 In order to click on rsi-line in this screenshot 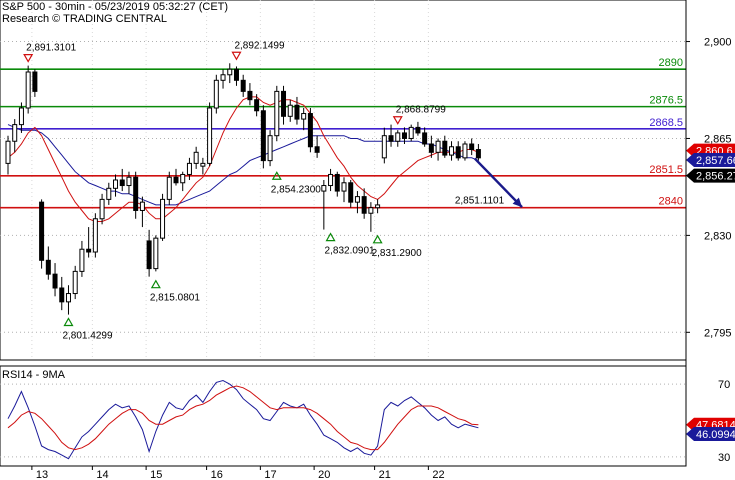, I will do `click(243, 419)`.